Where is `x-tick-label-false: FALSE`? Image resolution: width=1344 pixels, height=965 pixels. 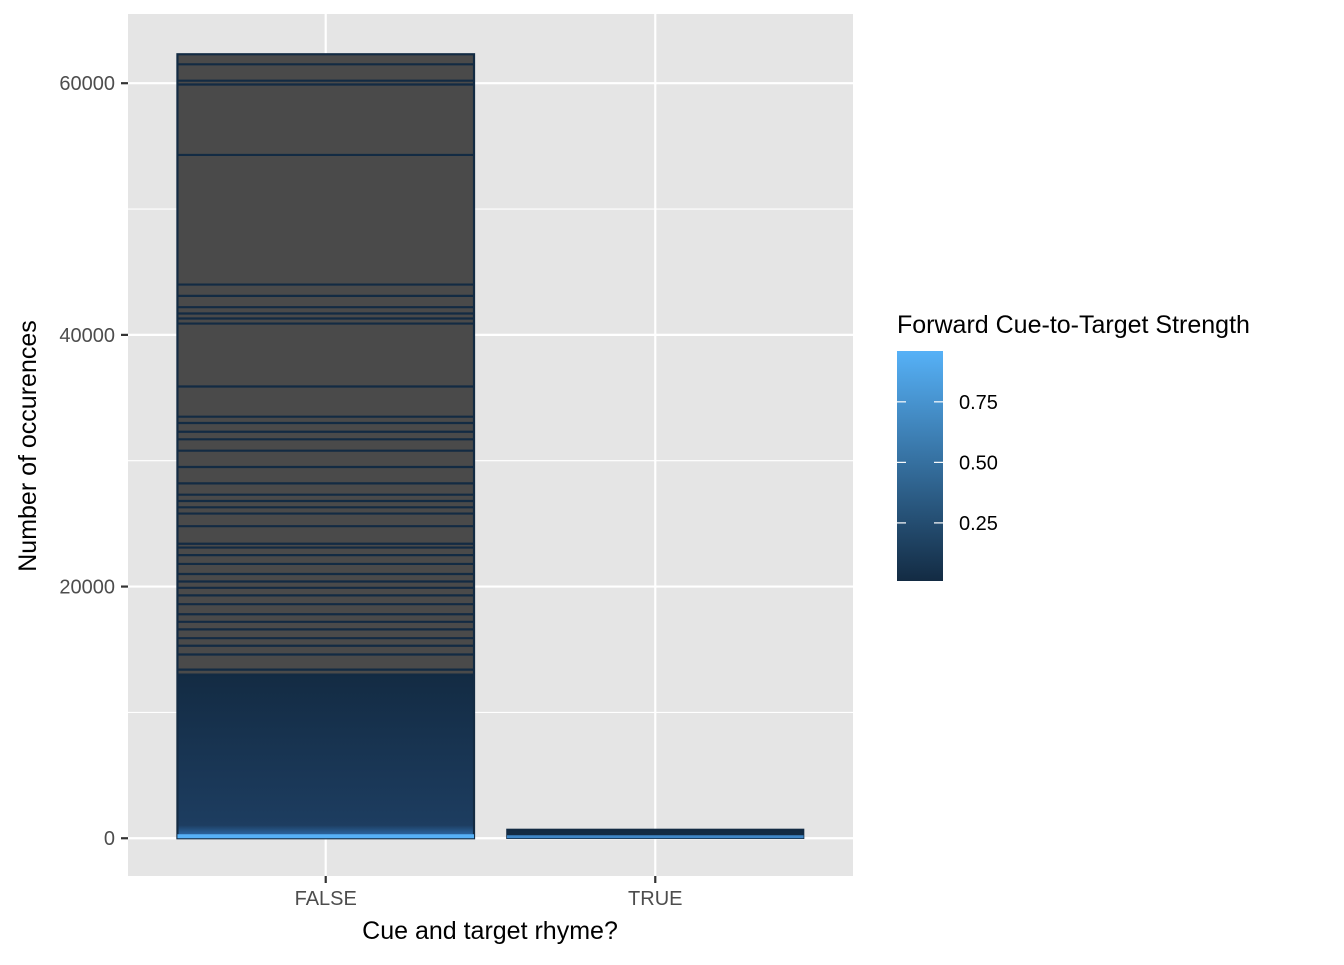 x-tick-label-false: FALSE is located at coordinates (326, 899).